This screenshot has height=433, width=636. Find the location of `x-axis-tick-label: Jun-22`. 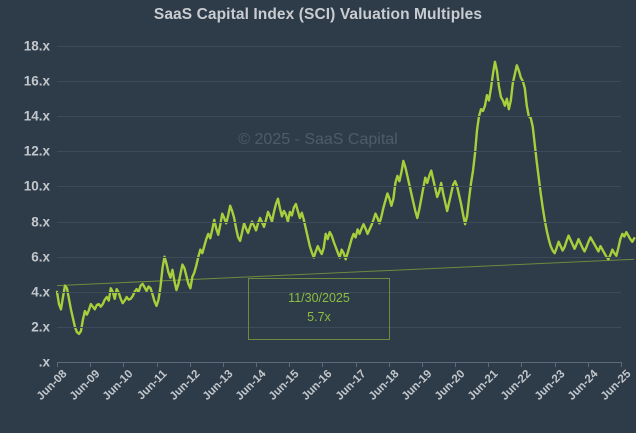

x-axis-tick-label: Jun-22 is located at coordinates (516, 385).